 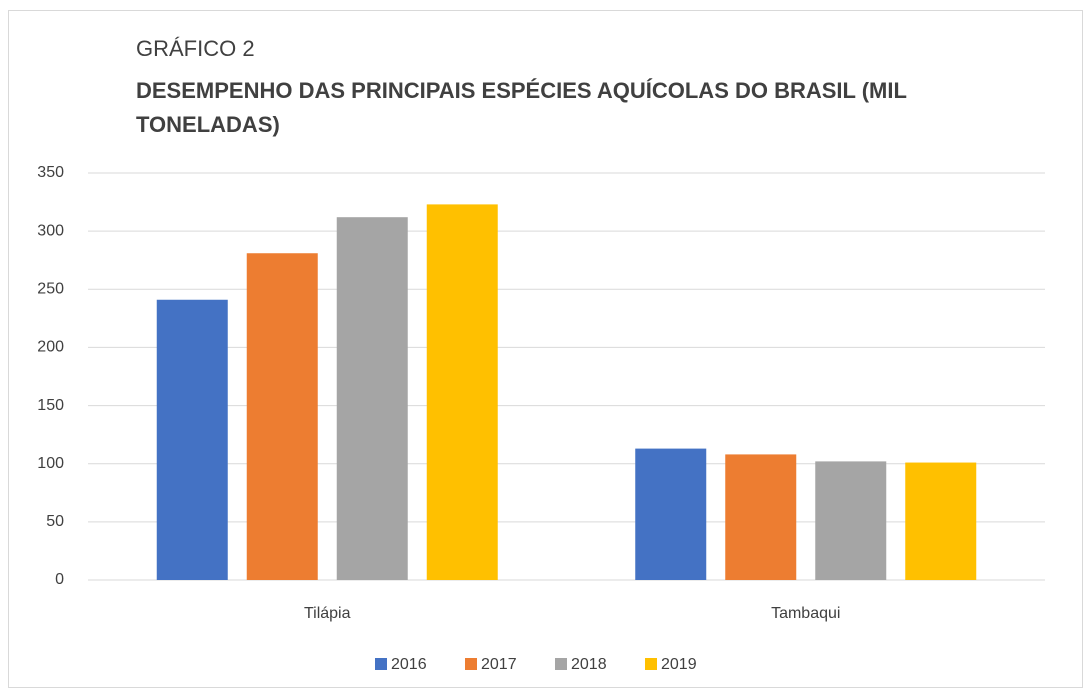 I want to click on y-tick-label: 200, so click(x=50, y=347).